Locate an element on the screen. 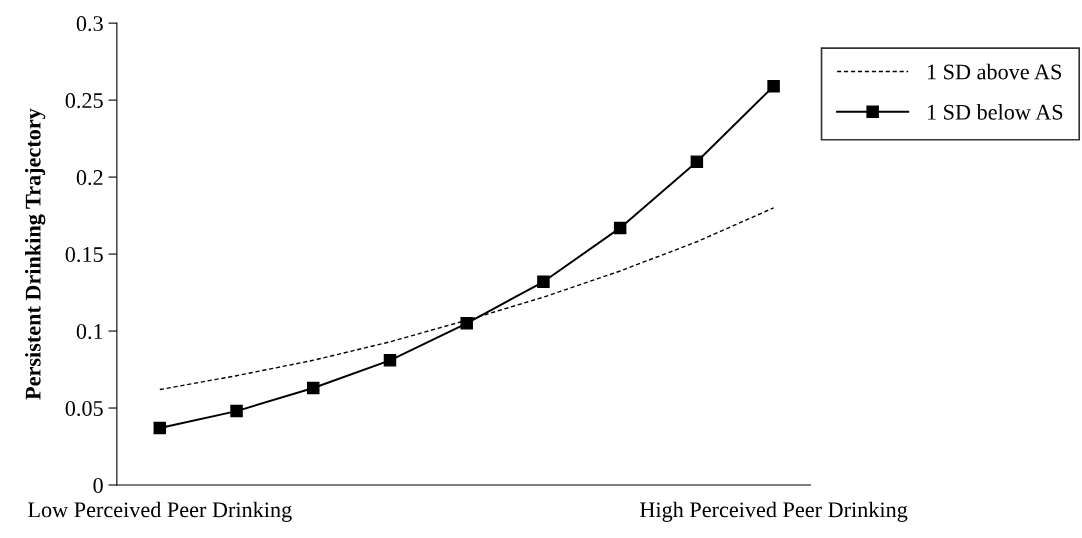 The height and width of the screenshot is (538, 1082). y-axis-title: Persistent Drinking Trajectory is located at coordinates (35, 254).